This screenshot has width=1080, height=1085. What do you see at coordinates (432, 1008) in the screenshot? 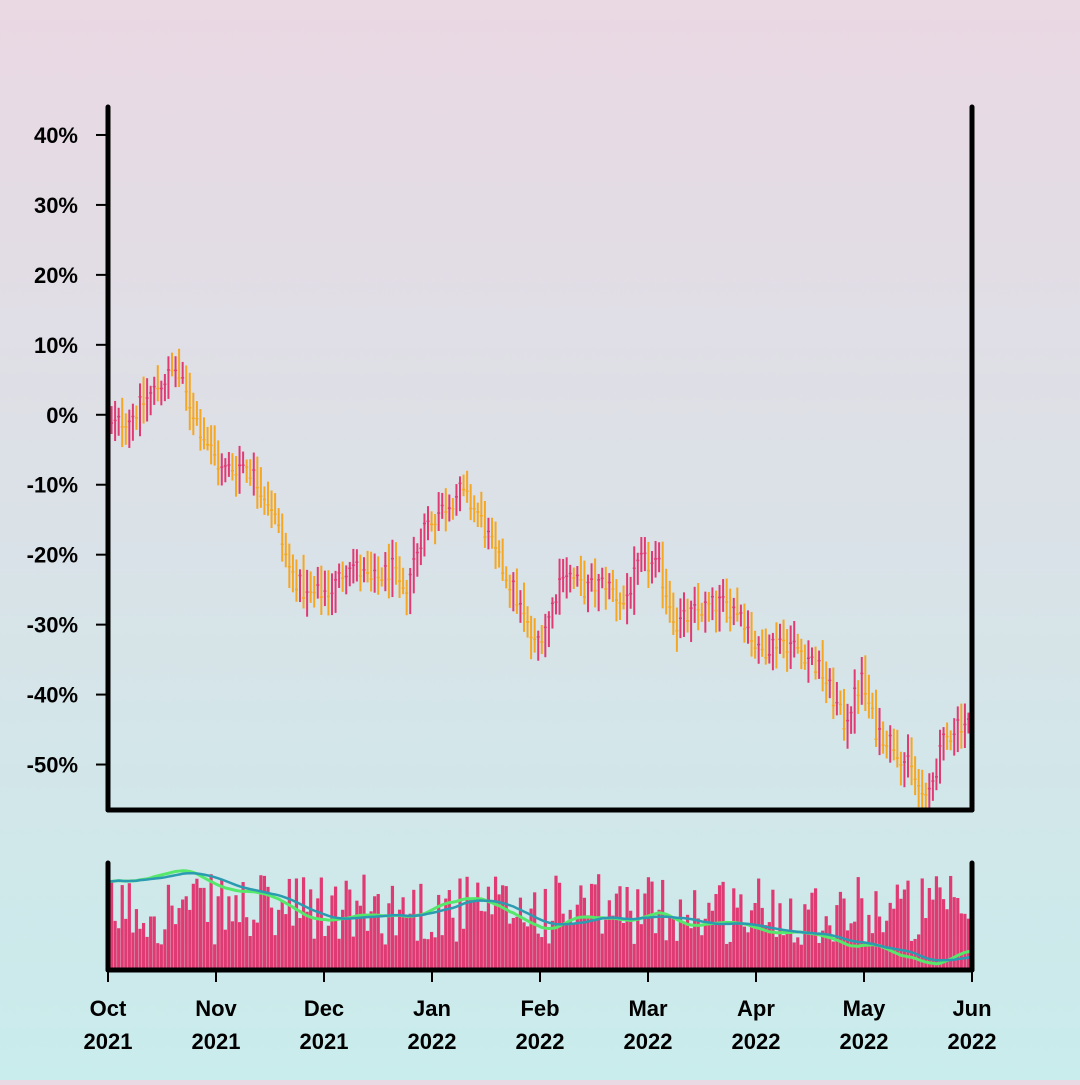
I see `x-tick-month-3: Jan` at bounding box center [432, 1008].